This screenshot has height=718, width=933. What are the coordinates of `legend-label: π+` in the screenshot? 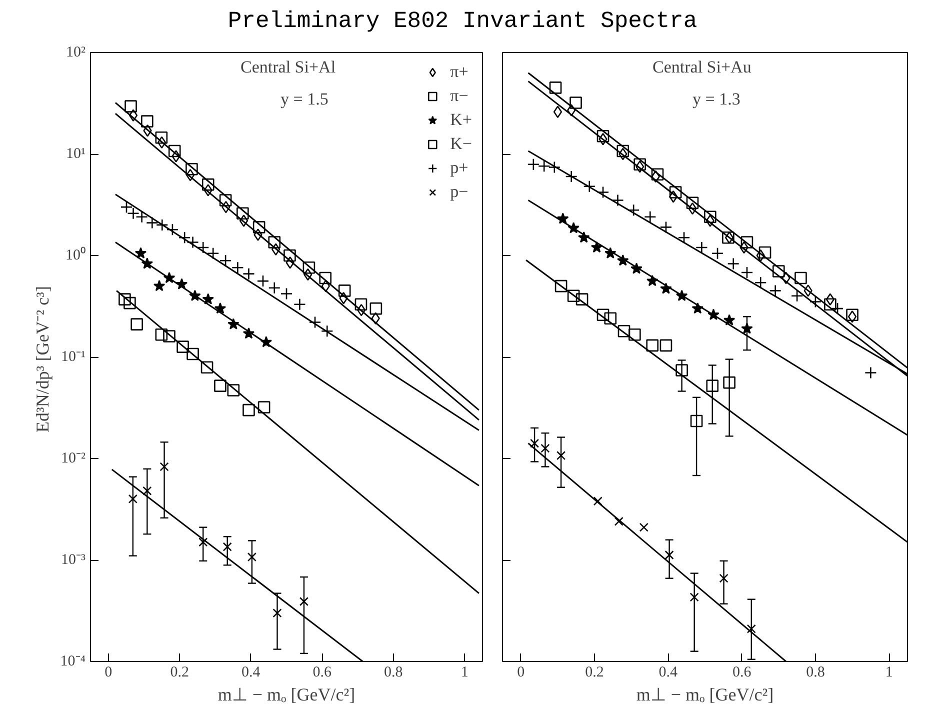 It's located at (460, 72).